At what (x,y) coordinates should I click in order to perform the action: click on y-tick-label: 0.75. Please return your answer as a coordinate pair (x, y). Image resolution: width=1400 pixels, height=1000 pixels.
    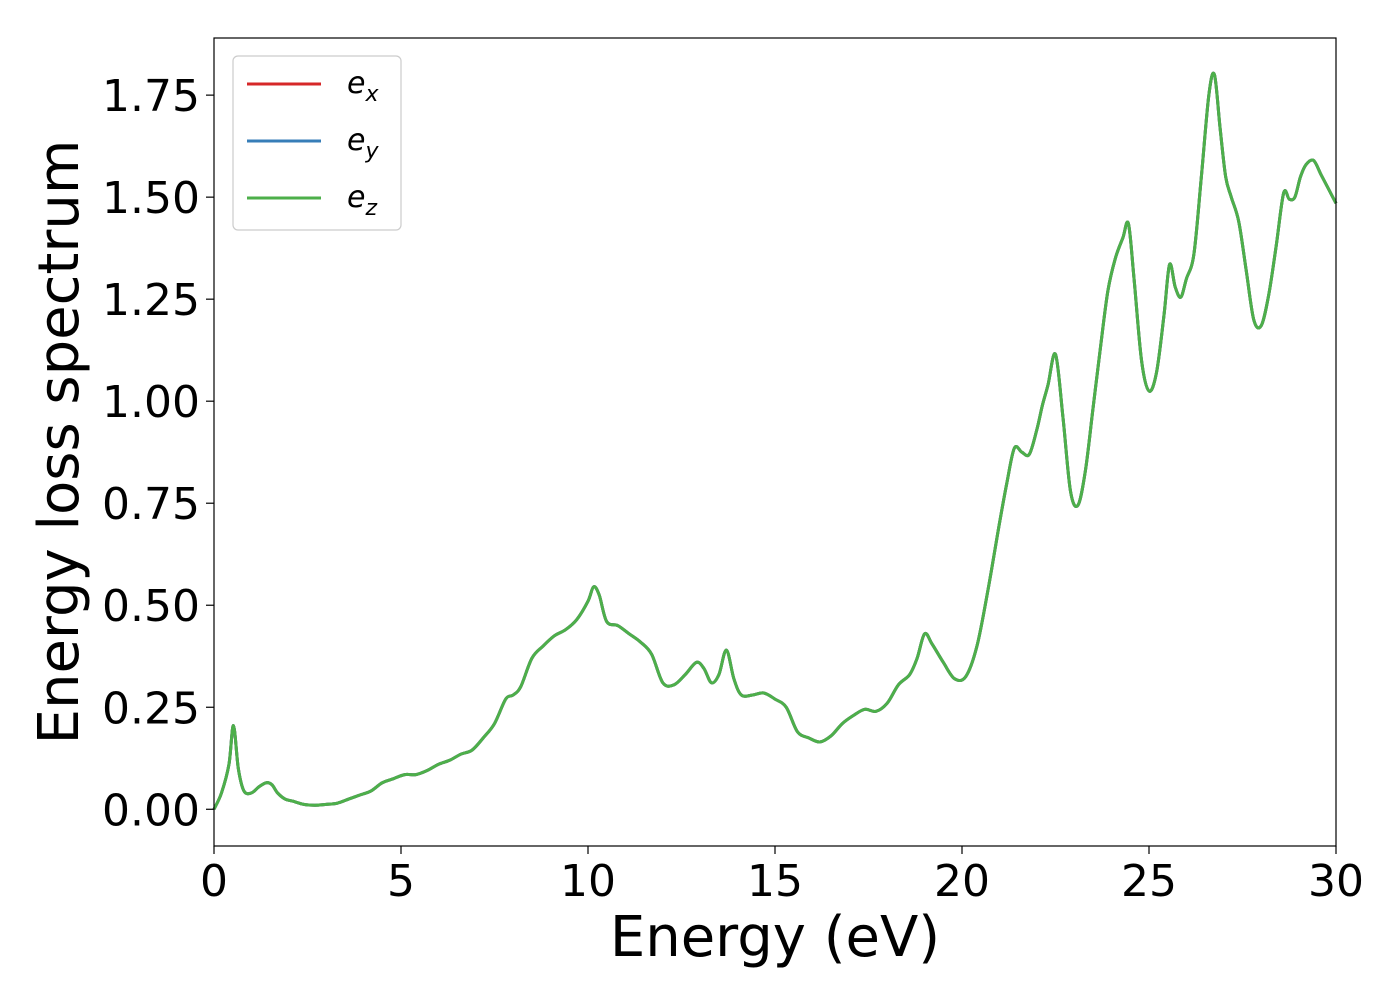
    Looking at the image, I should click on (151, 504).